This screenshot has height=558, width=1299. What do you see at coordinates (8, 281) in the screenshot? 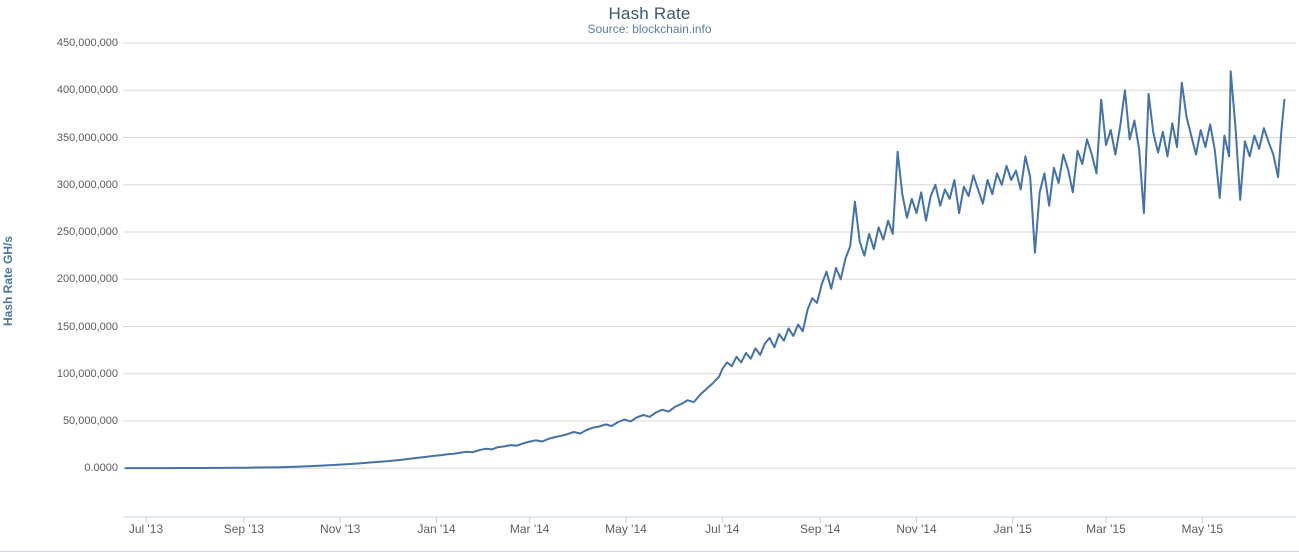
I see `y-axis-title: Hash Rate GH/s` at bounding box center [8, 281].